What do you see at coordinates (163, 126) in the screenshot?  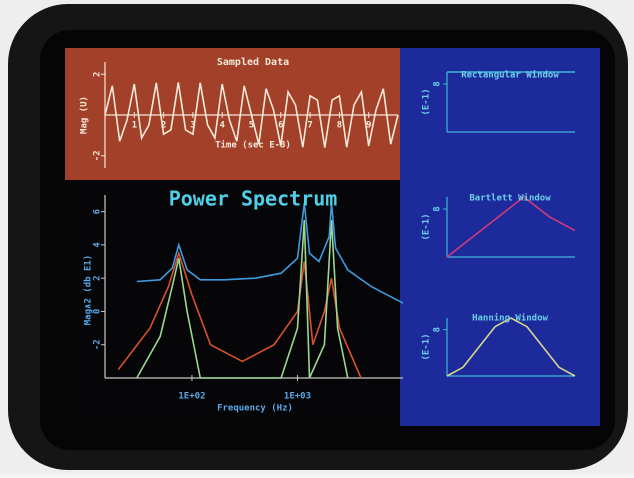 I see `x-tick-label: 2` at bounding box center [163, 126].